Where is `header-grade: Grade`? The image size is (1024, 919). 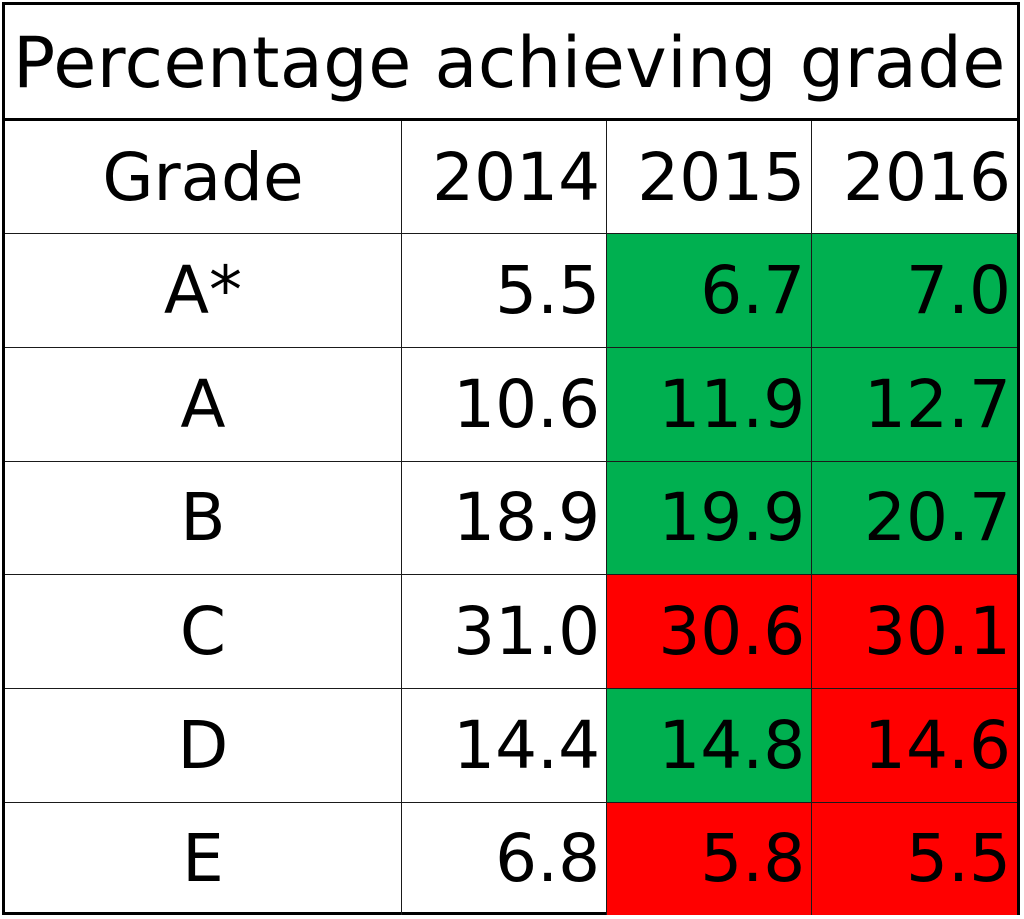
header-grade: Grade is located at coordinates (203, 178).